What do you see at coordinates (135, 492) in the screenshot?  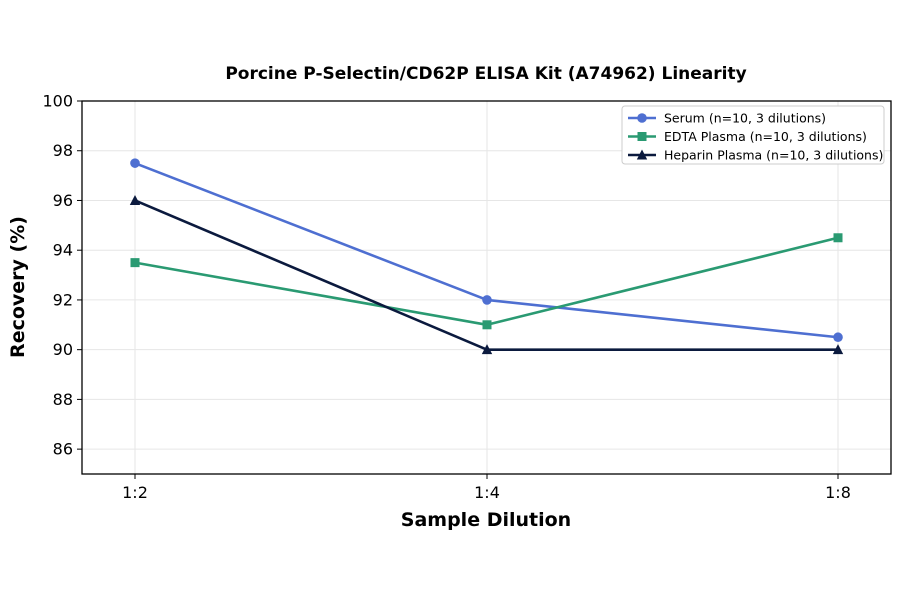 I see `x-tick-label: 1:2` at bounding box center [135, 492].